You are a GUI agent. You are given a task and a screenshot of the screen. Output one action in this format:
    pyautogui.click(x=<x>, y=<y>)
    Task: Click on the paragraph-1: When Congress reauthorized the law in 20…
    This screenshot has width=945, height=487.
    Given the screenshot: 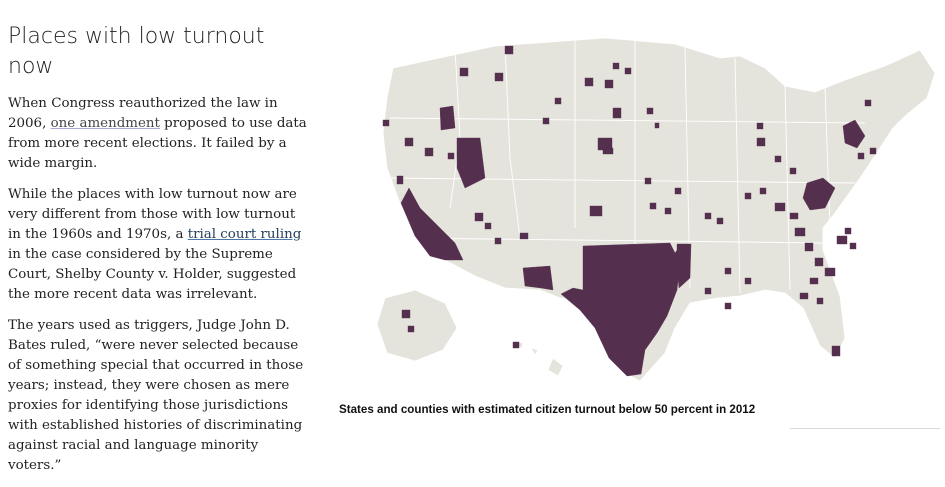 What is the action you would take?
    pyautogui.click(x=158, y=134)
    